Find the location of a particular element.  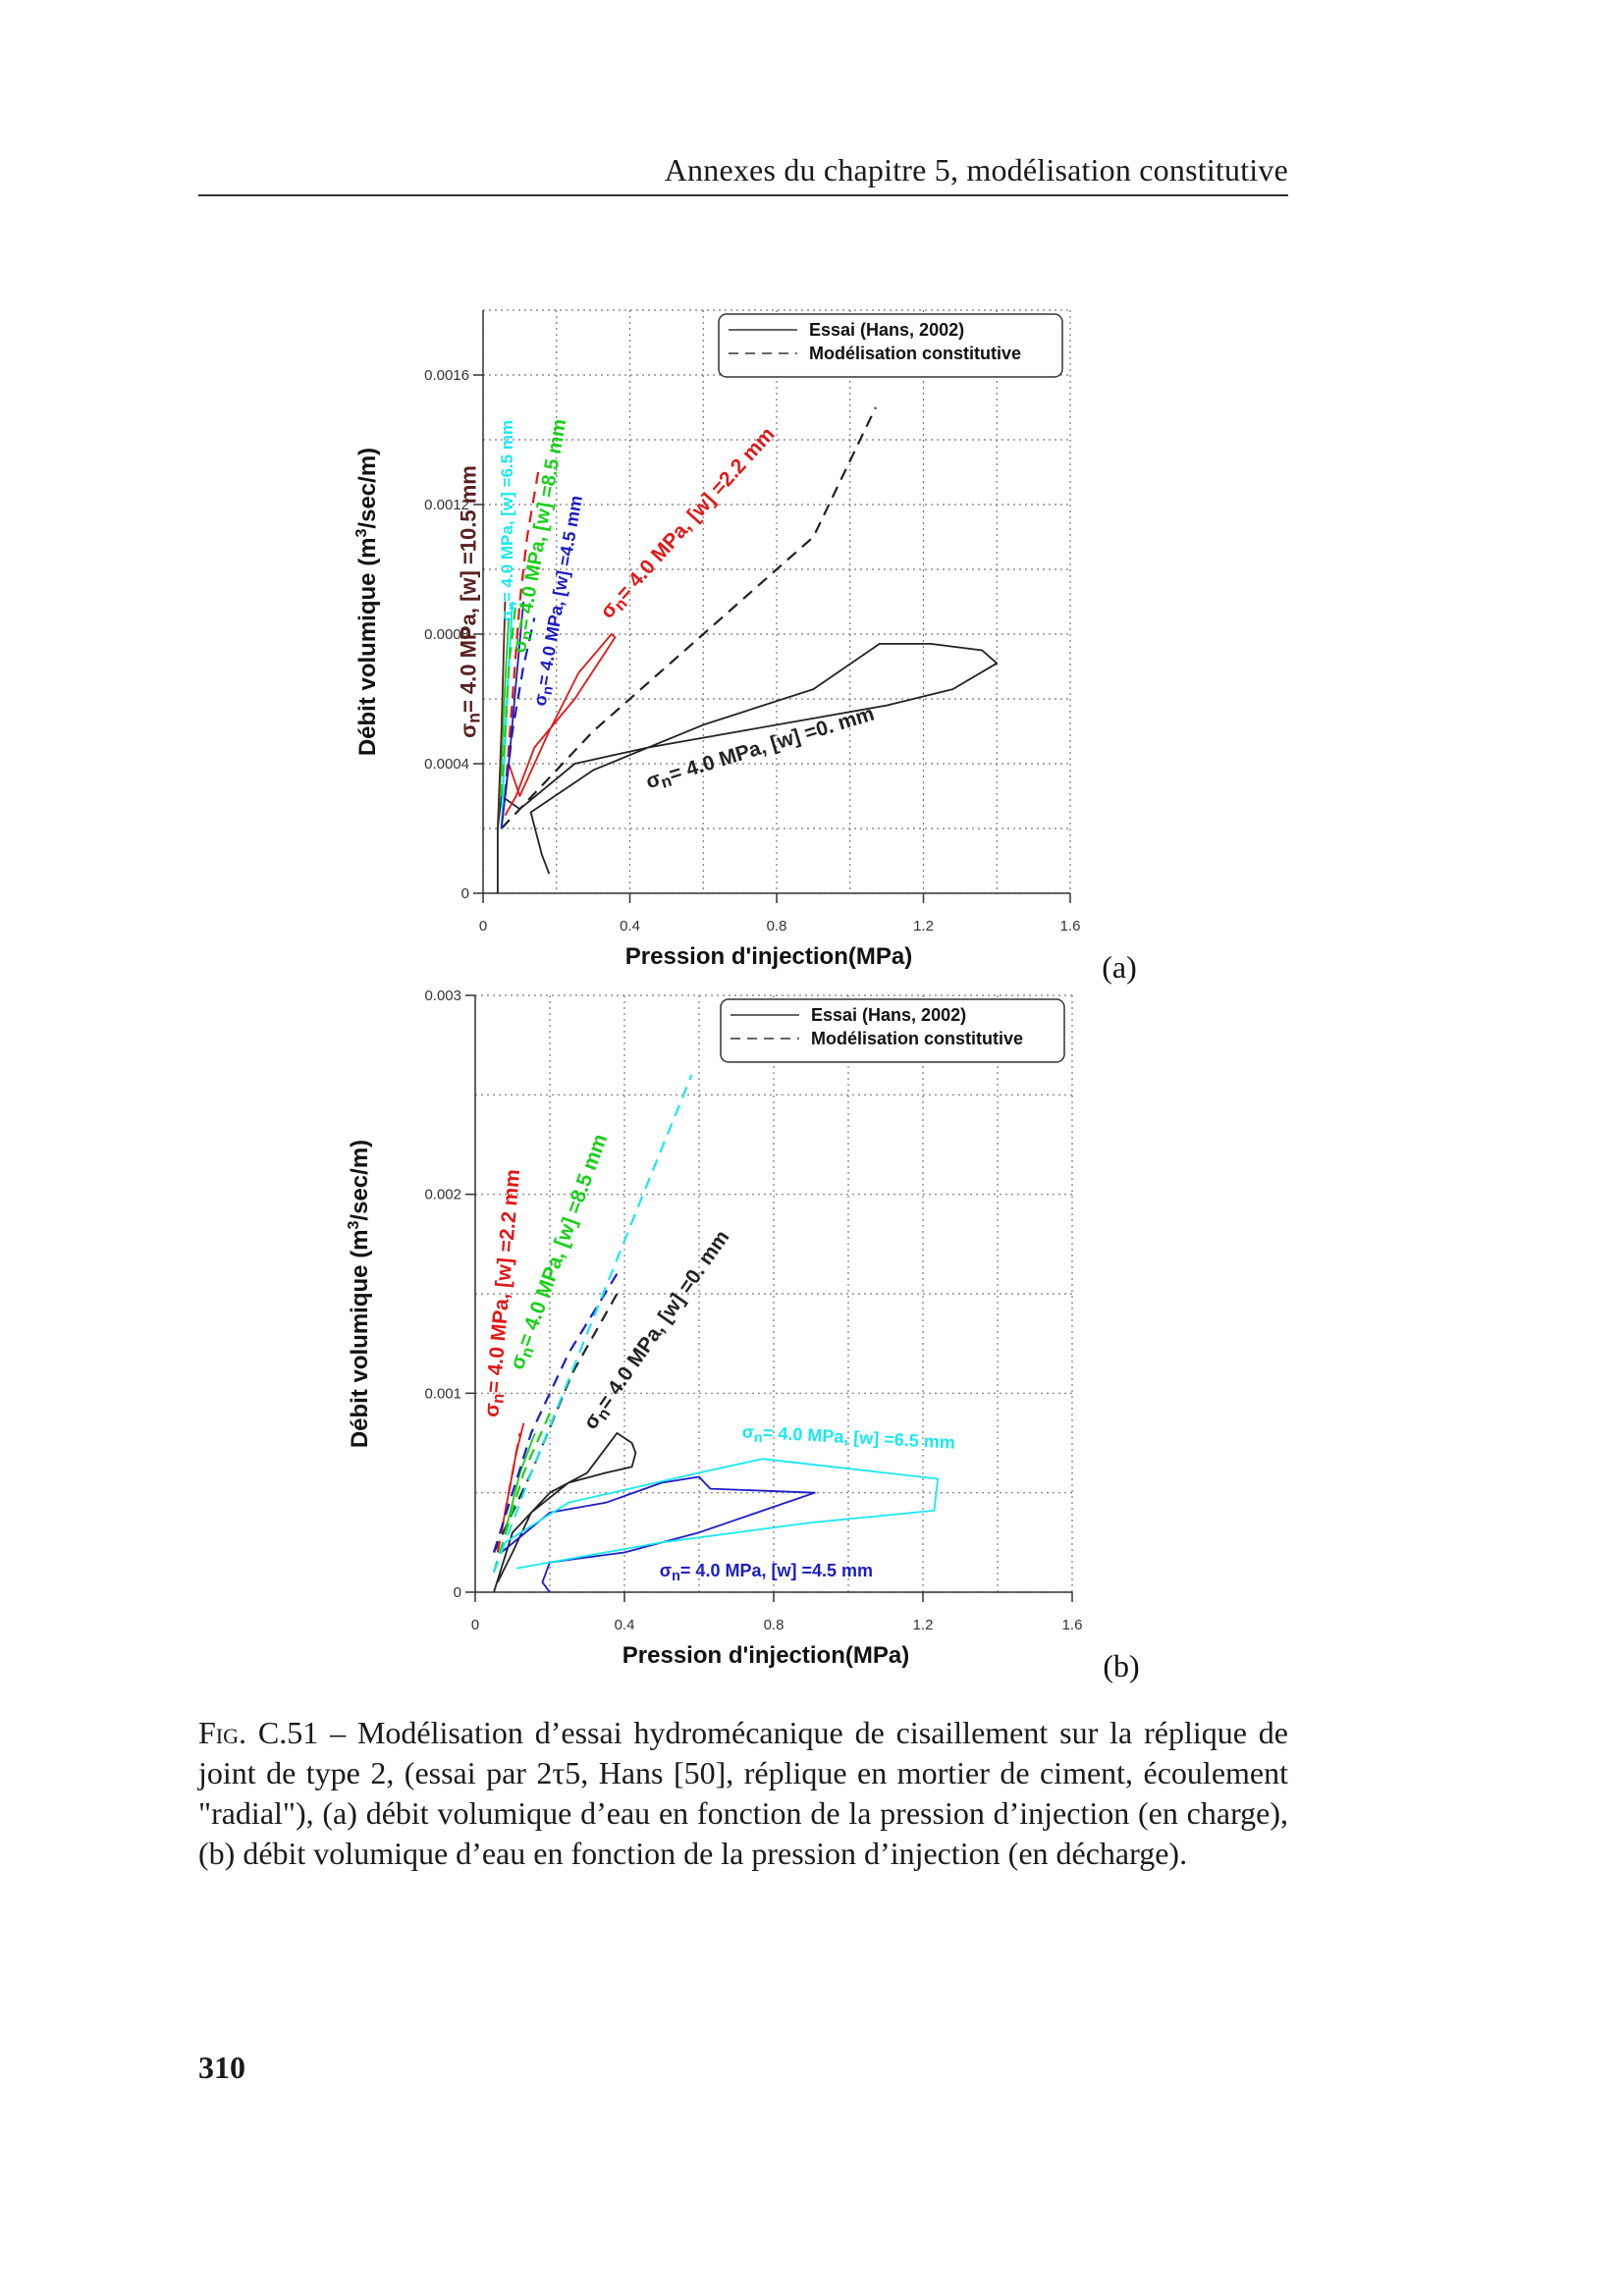

series-green-solid is located at coordinates (520, 1482).